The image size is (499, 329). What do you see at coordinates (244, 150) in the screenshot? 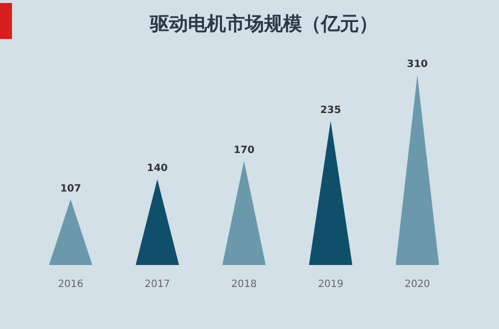
I see `data-label: 170` at bounding box center [244, 150].